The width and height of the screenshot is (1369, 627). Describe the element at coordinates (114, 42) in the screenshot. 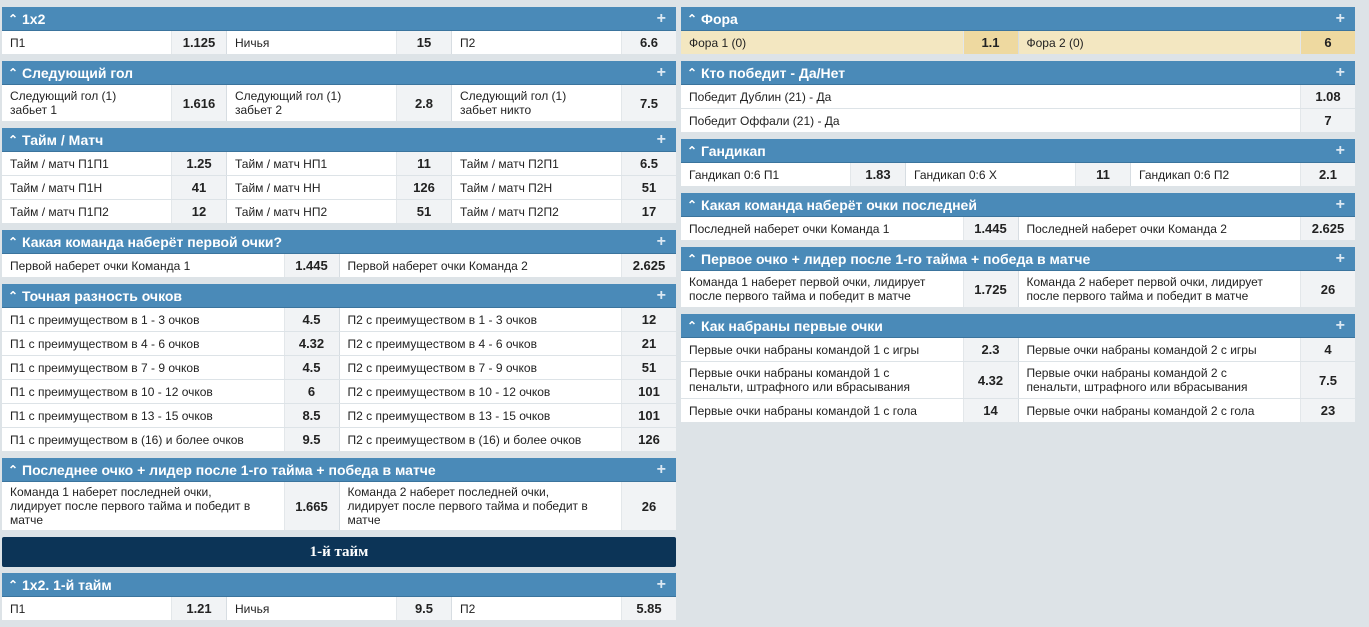

I see `bet-cell: П1 1.125` at that location.